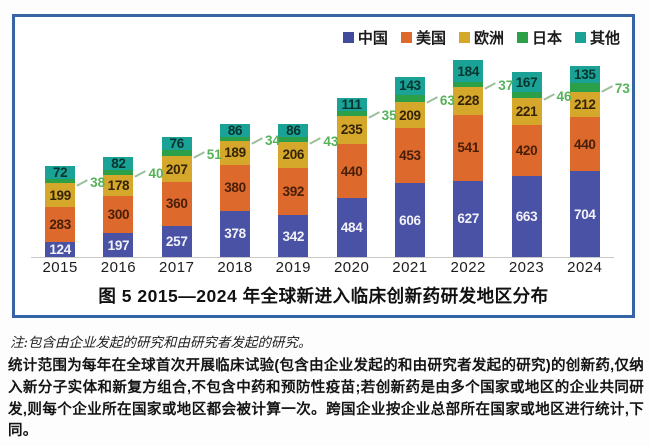  I want to click on bar-segment-china-2019: 342, so click(293, 236).